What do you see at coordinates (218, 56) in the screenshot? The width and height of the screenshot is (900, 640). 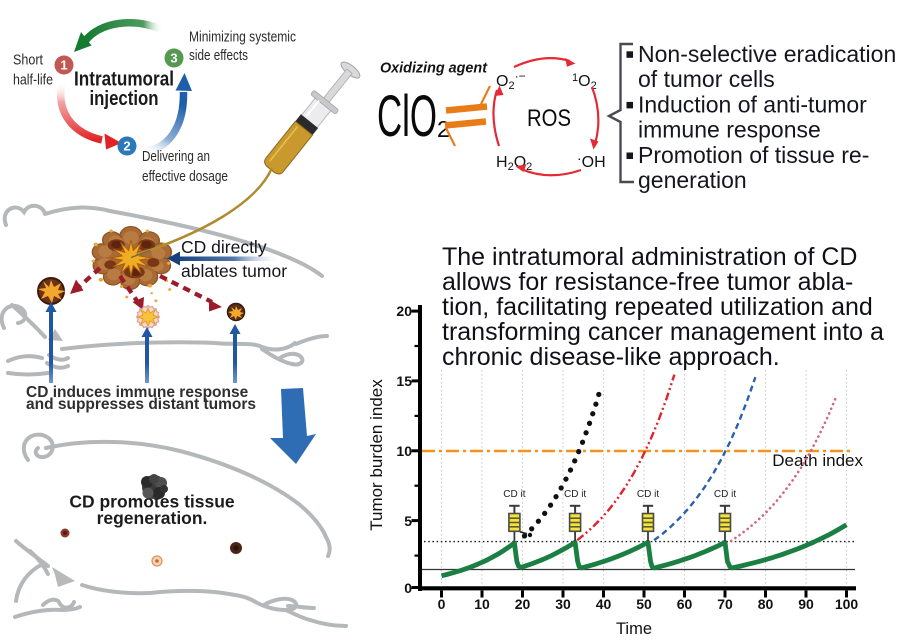 I see `svg-text: side effects` at bounding box center [218, 56].